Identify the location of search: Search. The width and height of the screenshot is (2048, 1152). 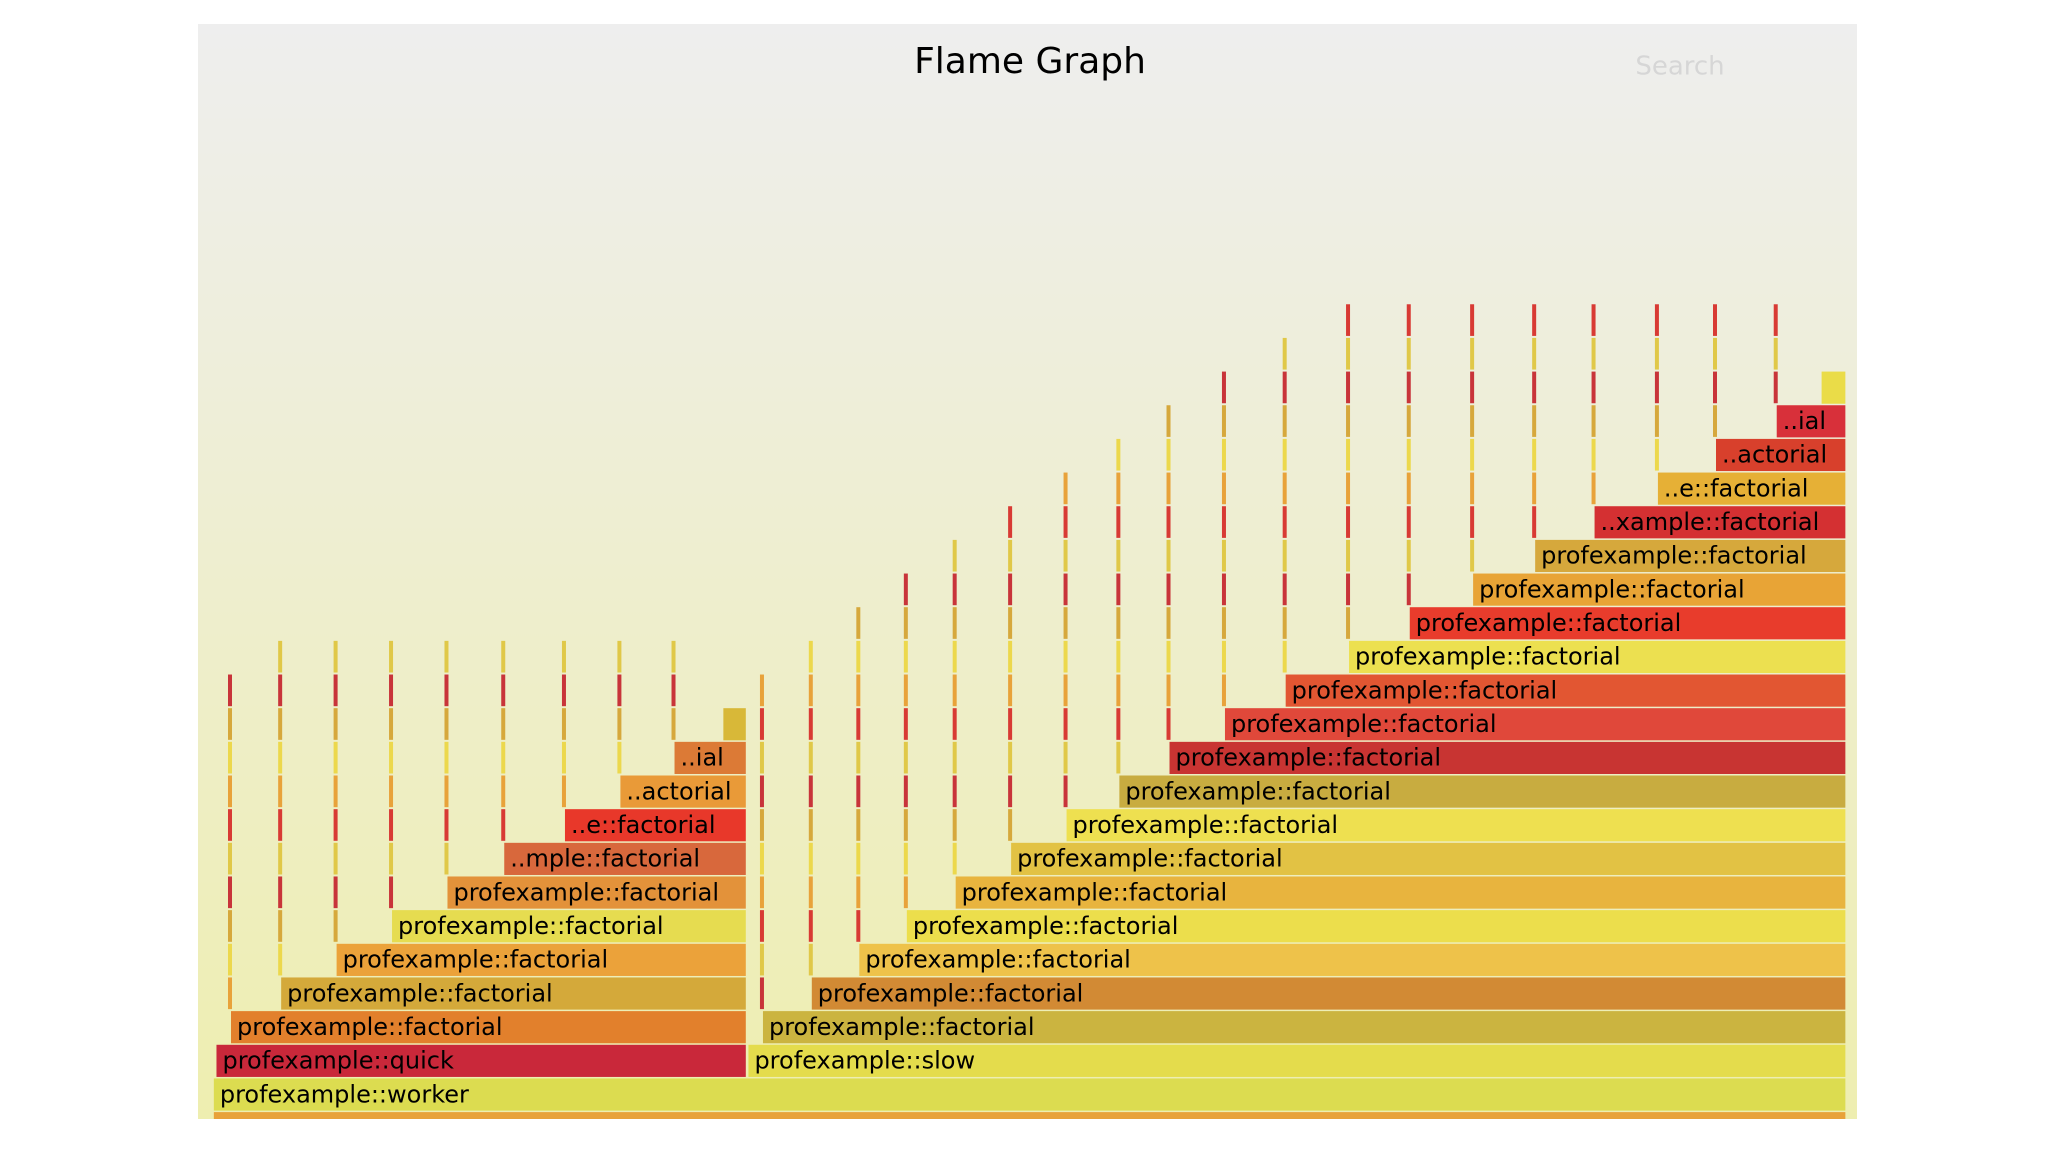
(1679, 67).